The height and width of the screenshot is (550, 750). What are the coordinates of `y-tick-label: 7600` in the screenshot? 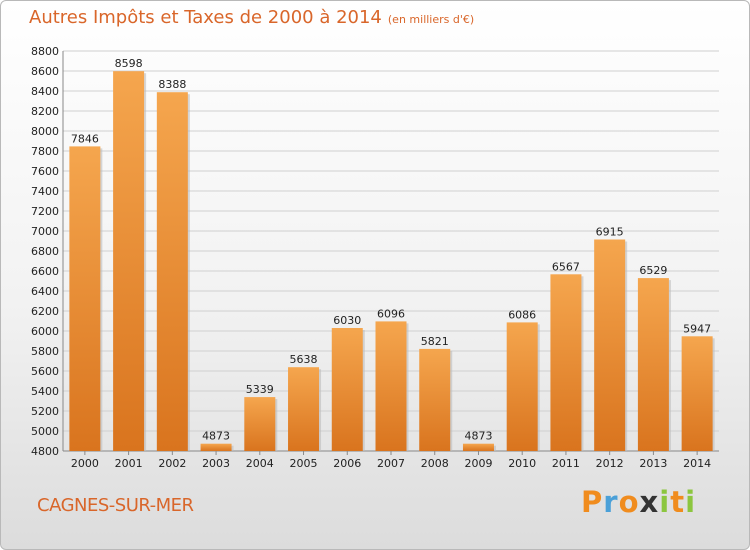 It's located at (45, 171).